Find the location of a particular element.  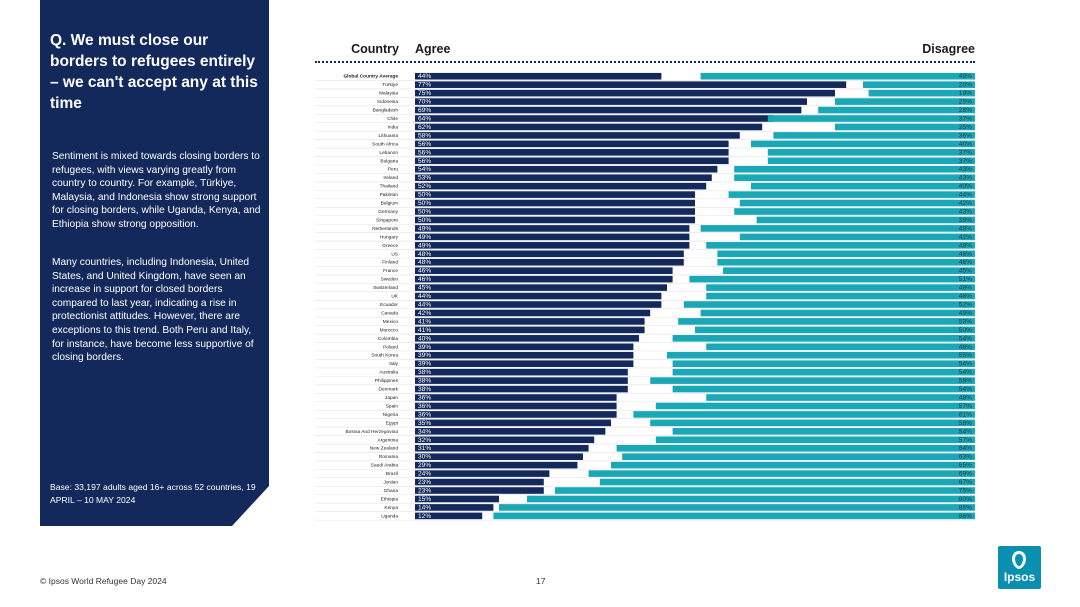

agree-value-label: 12% is located at coordinates (424, 516).